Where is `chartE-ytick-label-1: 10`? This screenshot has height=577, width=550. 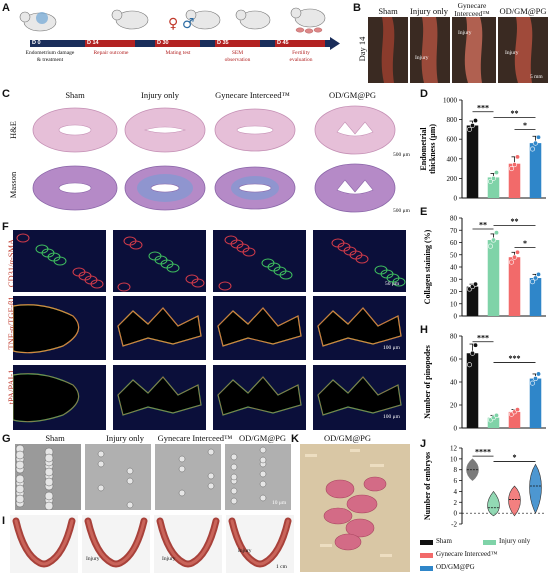
chartE-ytick-label-1: 10 is located at coordinates (454, 304).